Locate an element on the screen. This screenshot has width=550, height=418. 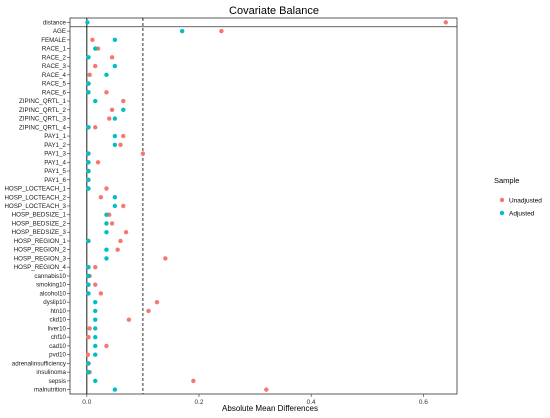
y-tick-label: RACE_6 is located at coordinates (54, 92).